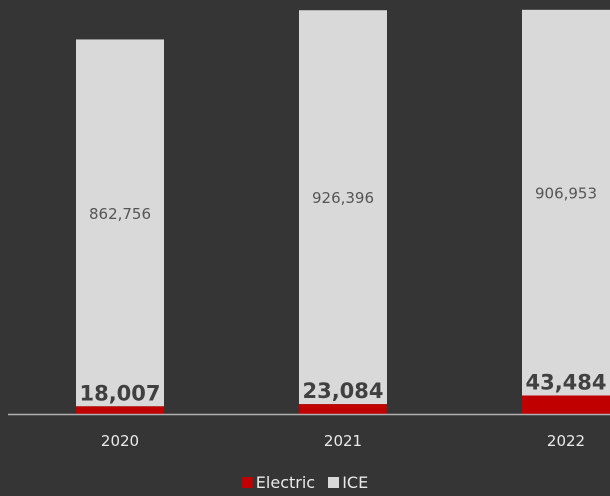 This screenshot has height=496, width=610. Describe the element at coordinates (119, 393) in the screenshot. I see `label-electric-2020: 18,007` at that location.